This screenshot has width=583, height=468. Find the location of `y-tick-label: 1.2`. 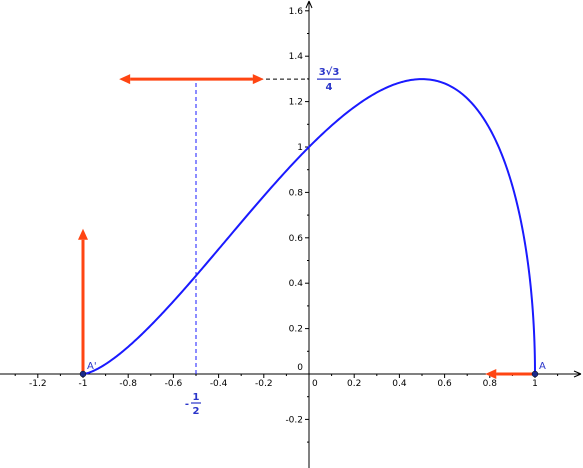

y-tick-label: 1.2 is located at coordinates (296, 103).